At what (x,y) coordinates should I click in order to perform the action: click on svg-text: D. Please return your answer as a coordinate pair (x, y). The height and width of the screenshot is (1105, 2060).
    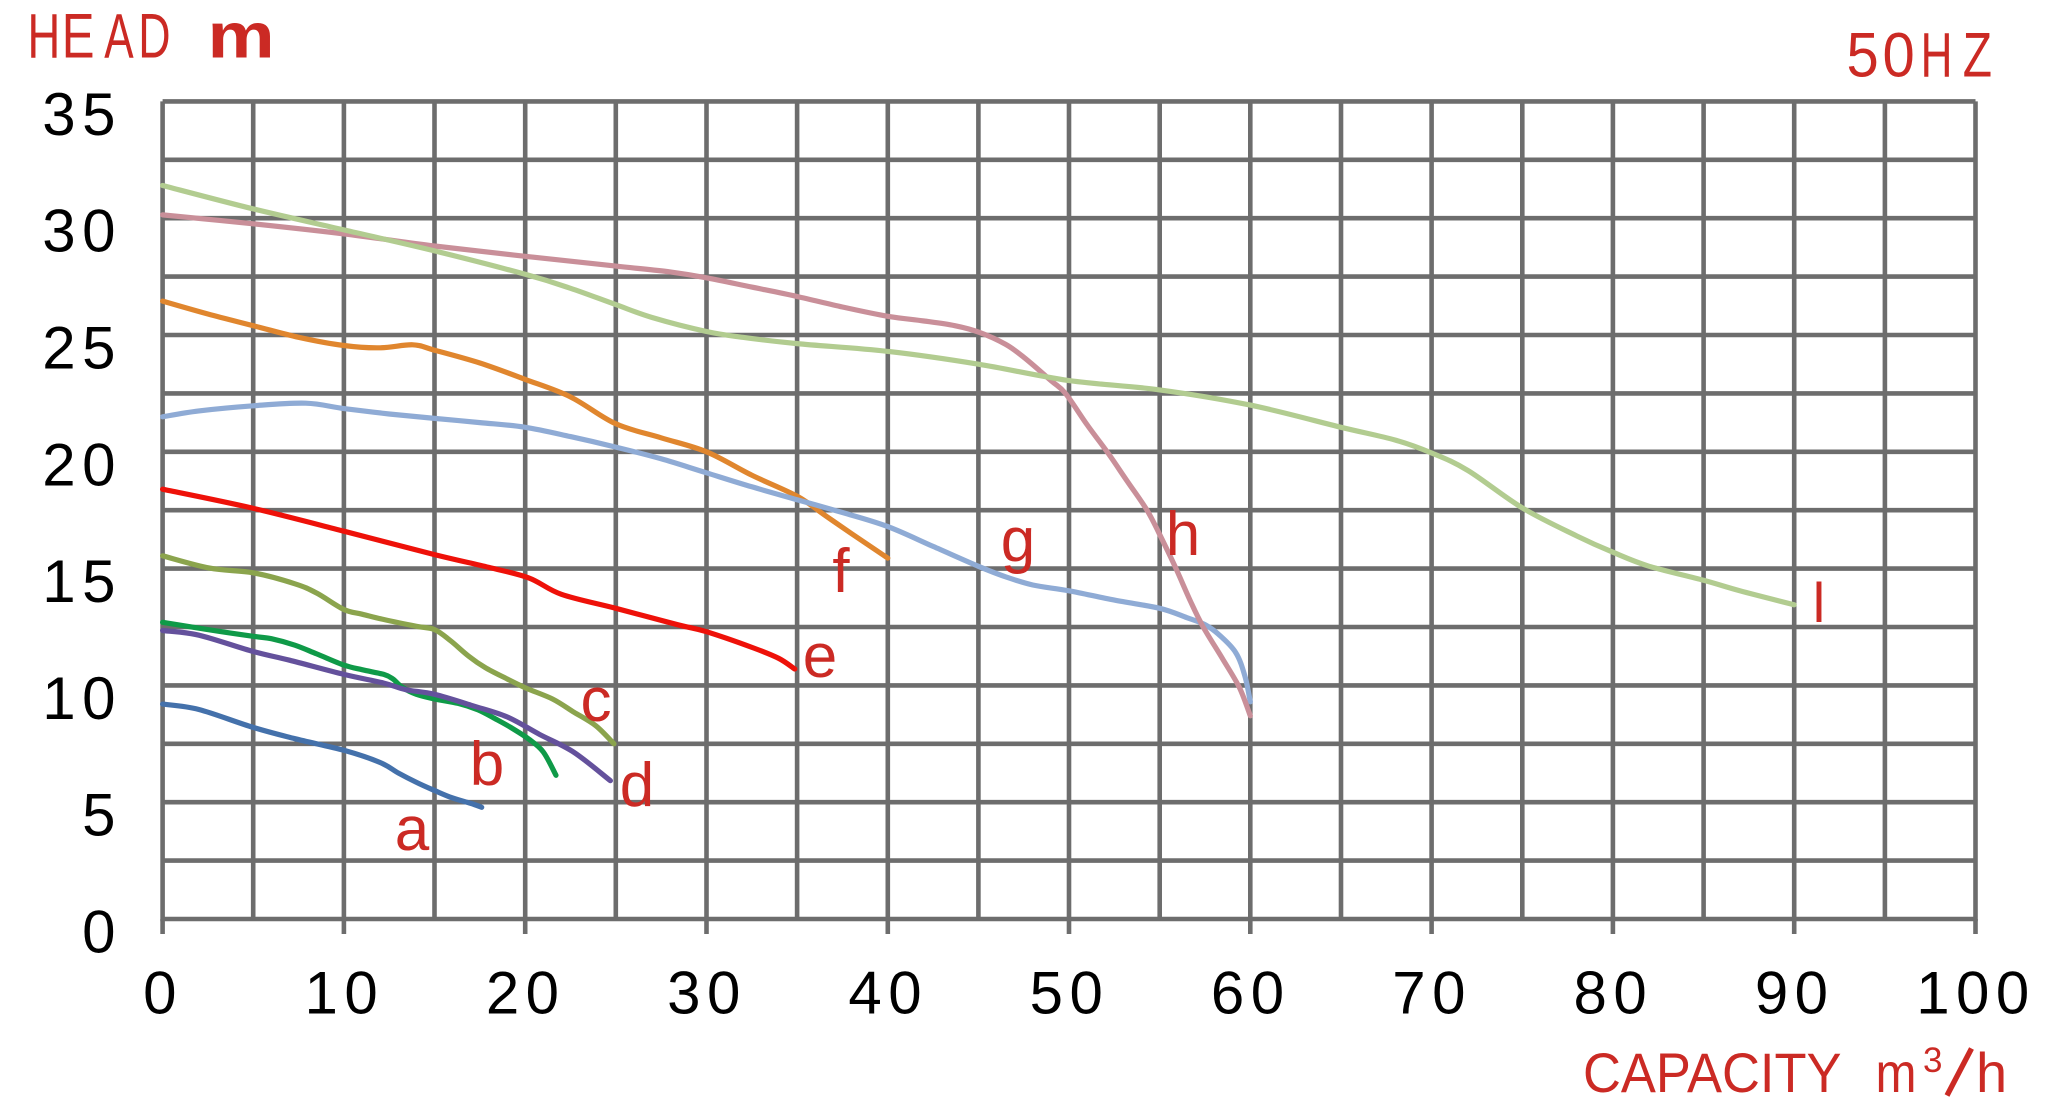
    Looking at the image, I should click on (154, 36).